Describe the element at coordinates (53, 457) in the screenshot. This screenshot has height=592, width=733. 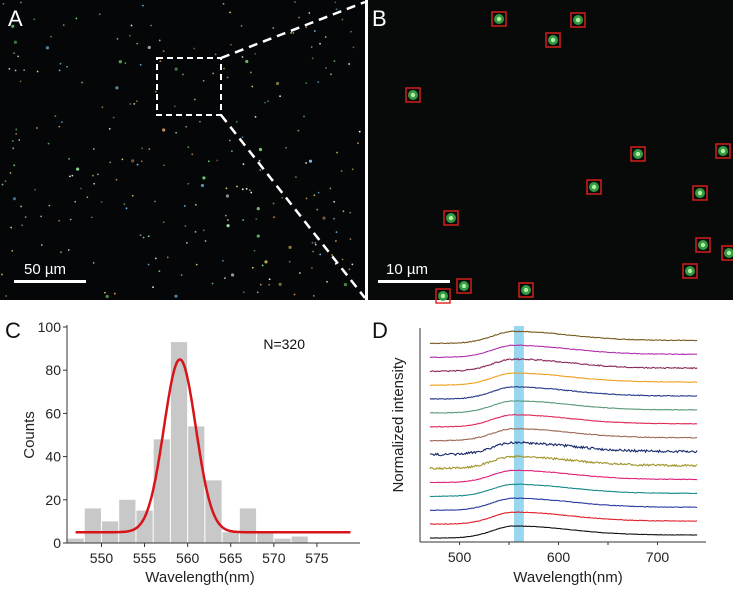
I see `y-tick-label-c: 40` at that location.